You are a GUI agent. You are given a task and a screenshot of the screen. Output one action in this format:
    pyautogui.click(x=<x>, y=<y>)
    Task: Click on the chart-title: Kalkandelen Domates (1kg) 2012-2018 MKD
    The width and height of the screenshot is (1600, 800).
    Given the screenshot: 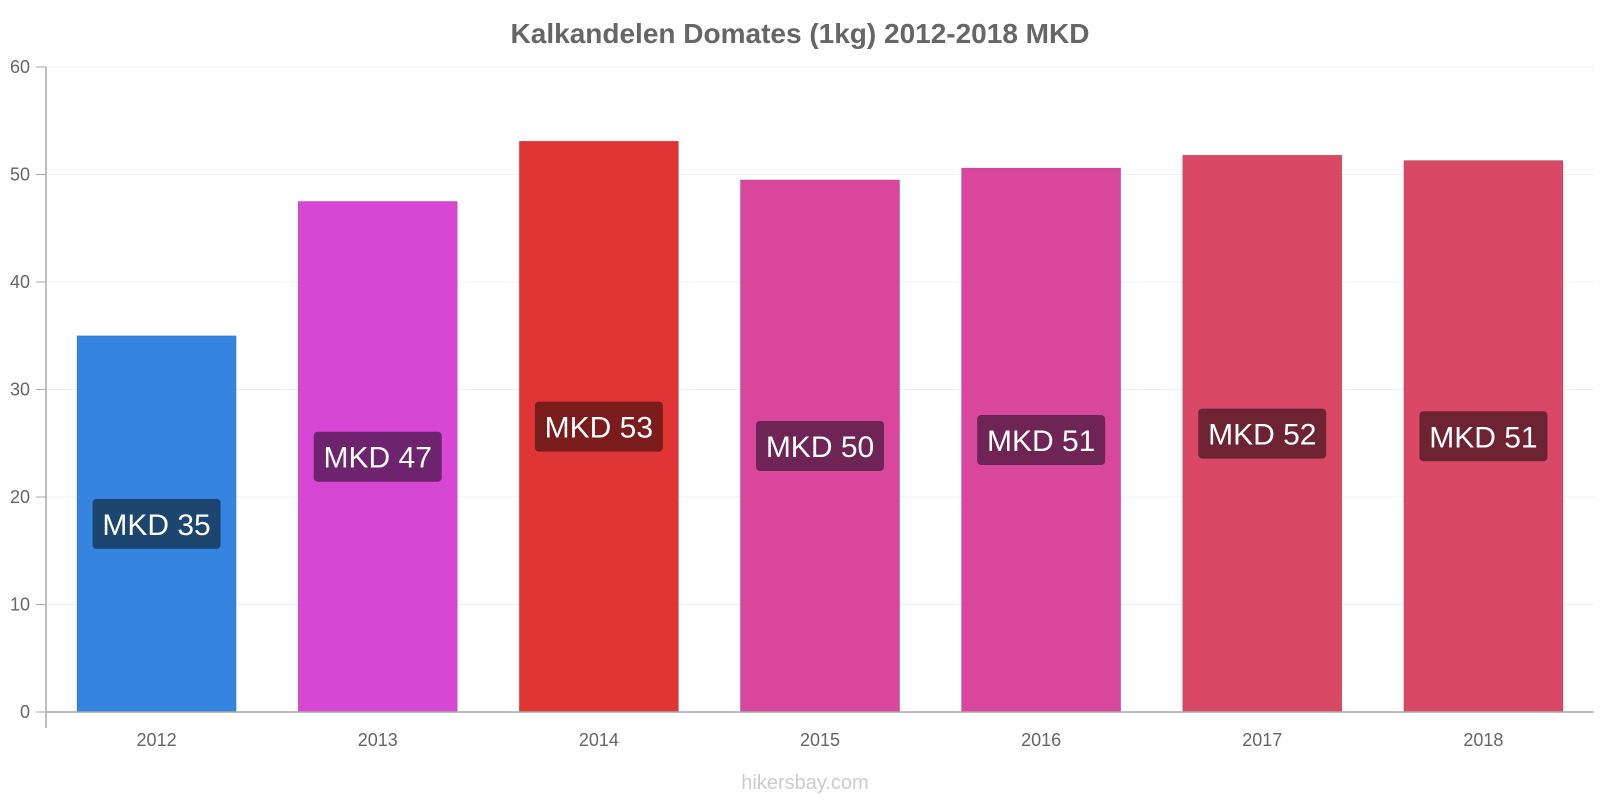 What is the action you would take?
    pyautogui.click(x=800, y=33)
    